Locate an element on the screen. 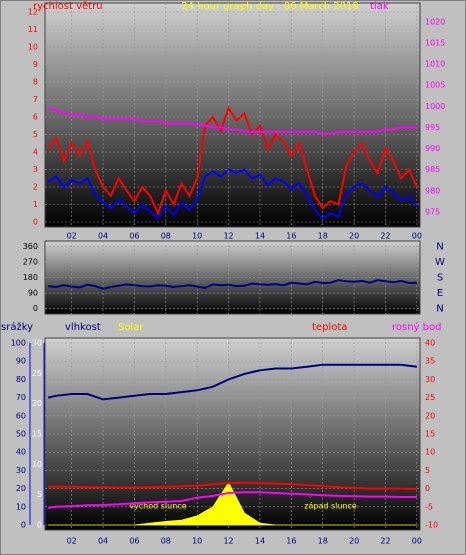  y2-tick-label: 995 is located at coordinates (432, 127).